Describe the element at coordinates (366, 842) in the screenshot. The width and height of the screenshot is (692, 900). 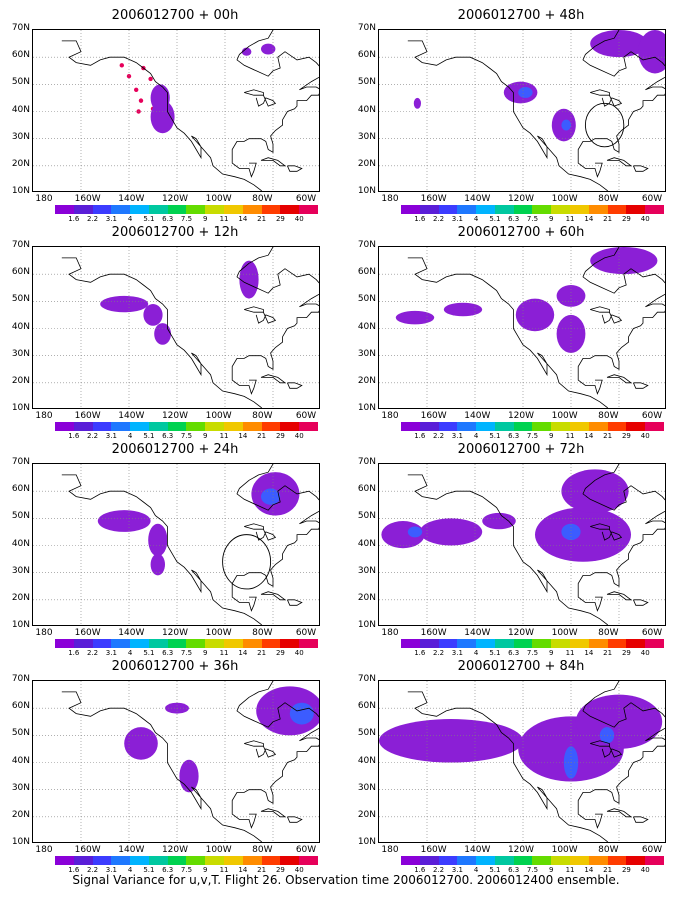
I see `lat-tick-label: 10N` at that location.